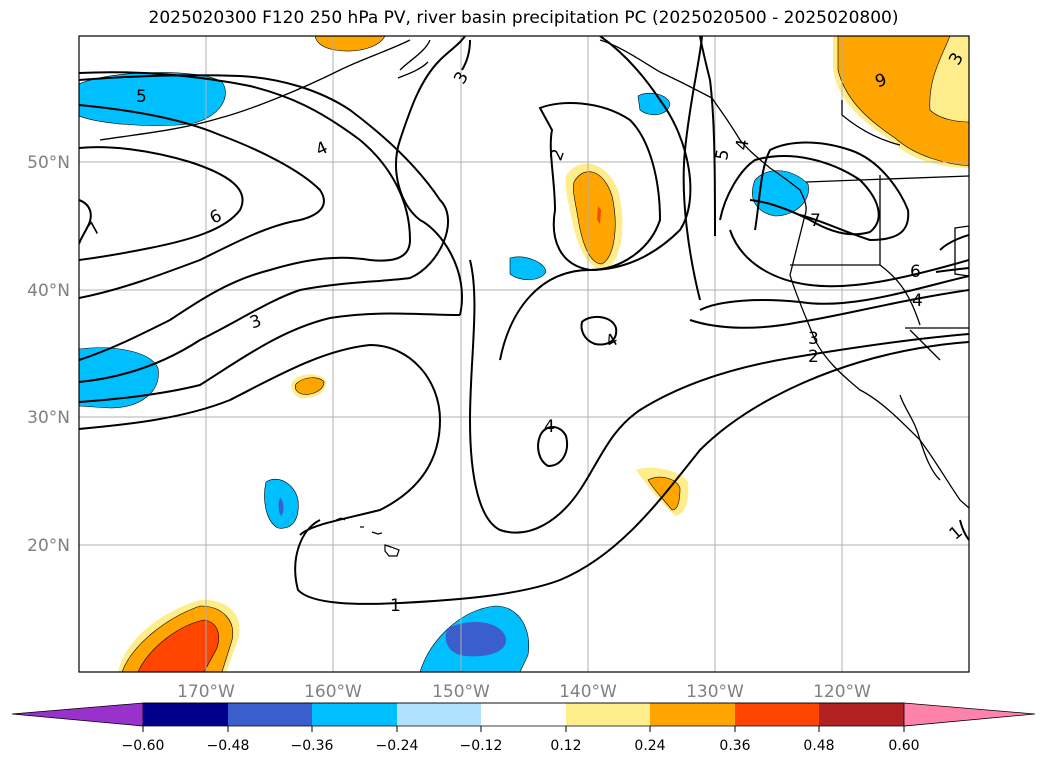 Image resolution: width=1047 pixels, height=765 pixels. What do you see at coordinates (734, 746) in the screenshot?
I see `colorbar-tick-label: 0.36` at bounding box center [734, 746].